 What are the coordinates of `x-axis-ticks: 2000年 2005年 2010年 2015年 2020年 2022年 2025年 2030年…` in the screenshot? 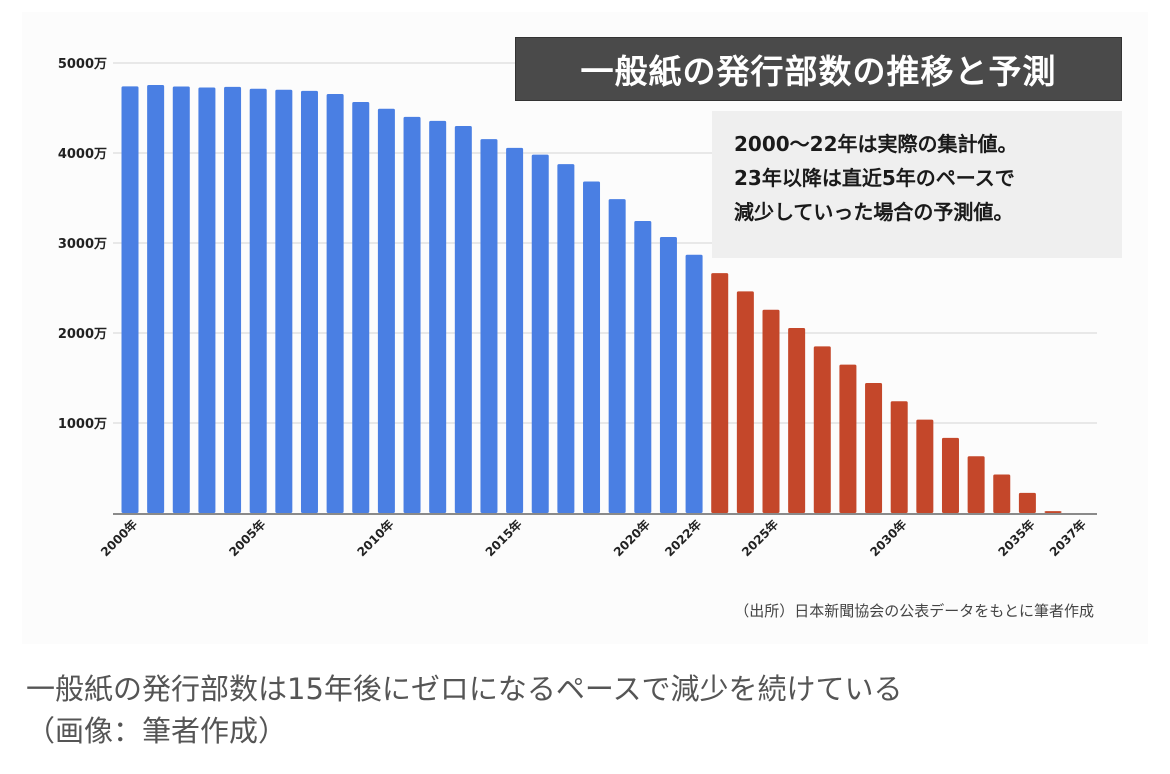 It's located at (592, 538).